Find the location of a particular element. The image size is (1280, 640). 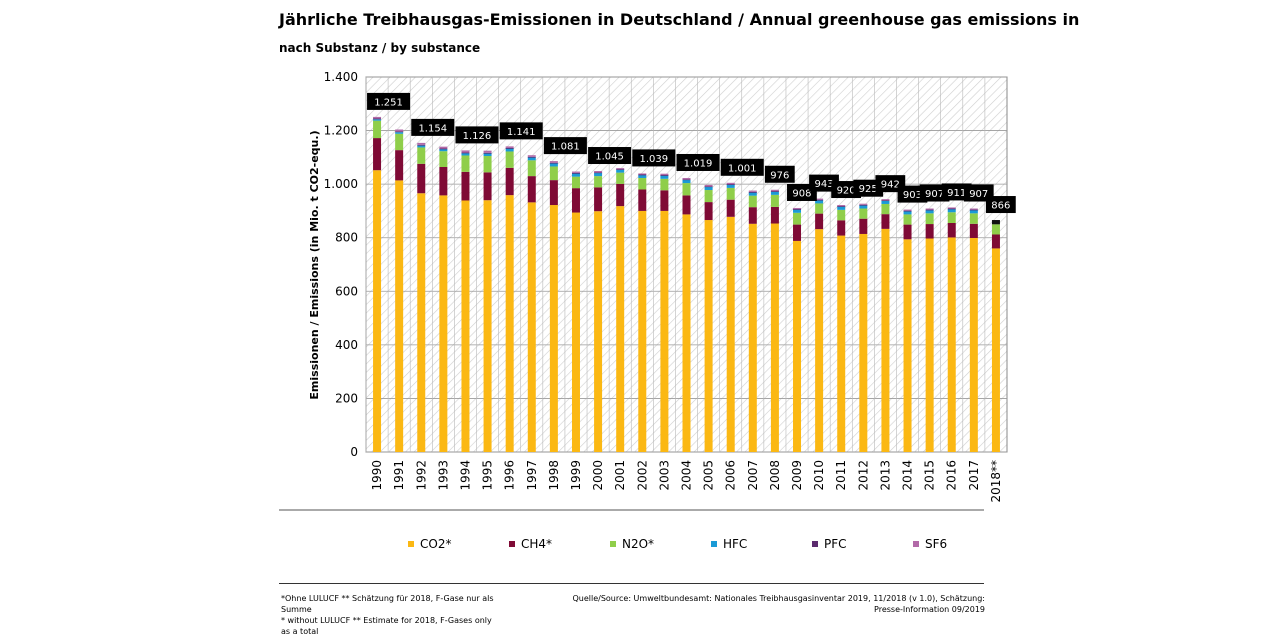

annotation-label: 911 is located at coordinates (956, 193).